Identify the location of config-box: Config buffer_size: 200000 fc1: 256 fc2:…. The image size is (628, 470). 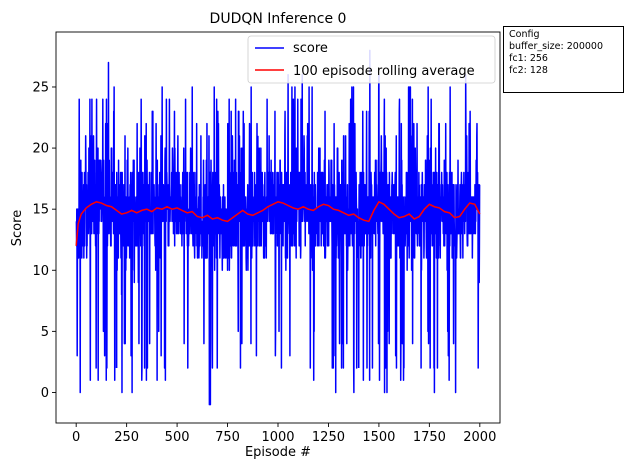
(563, 59).